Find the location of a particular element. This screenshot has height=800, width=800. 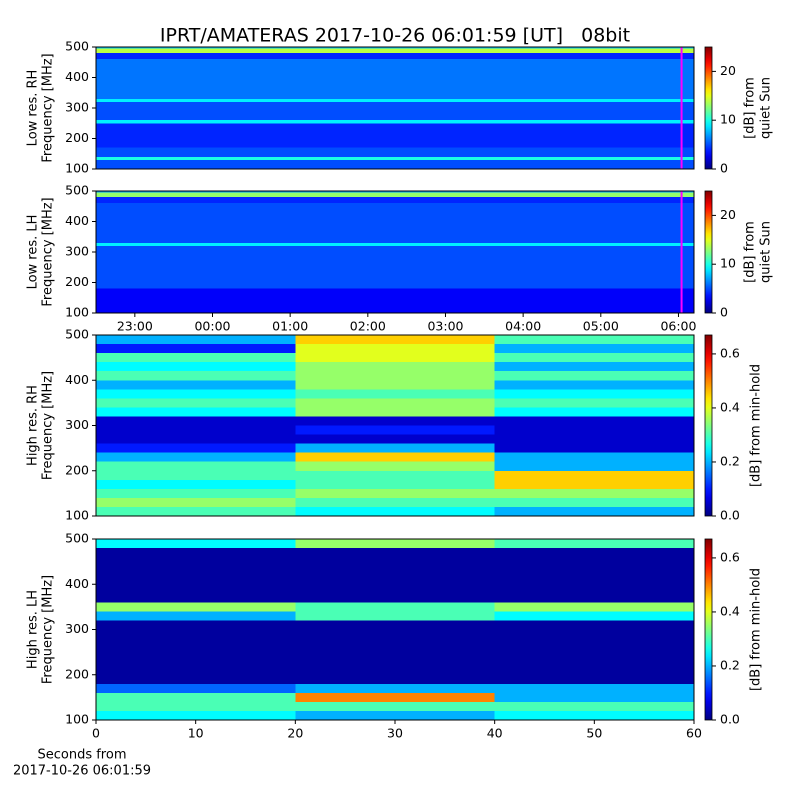

colorbar-label: [dB] from is located at coordinates (750, 252).